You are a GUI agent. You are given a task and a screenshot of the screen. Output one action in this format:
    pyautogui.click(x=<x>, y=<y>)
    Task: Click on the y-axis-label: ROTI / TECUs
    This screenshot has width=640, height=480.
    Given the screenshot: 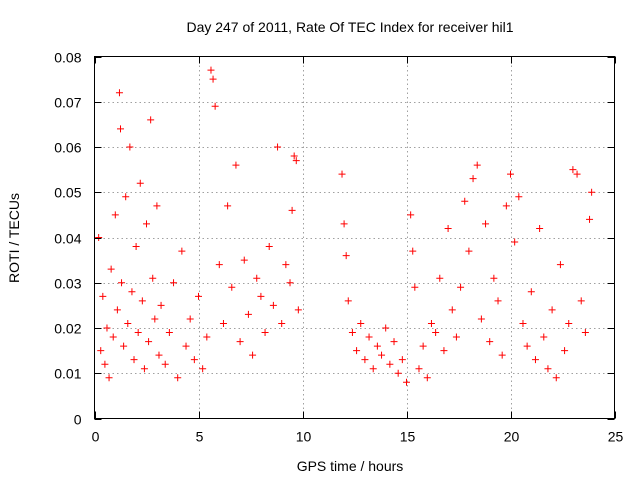 What is the action you would take?
    pyautogui.click(x=14, y=238)
    